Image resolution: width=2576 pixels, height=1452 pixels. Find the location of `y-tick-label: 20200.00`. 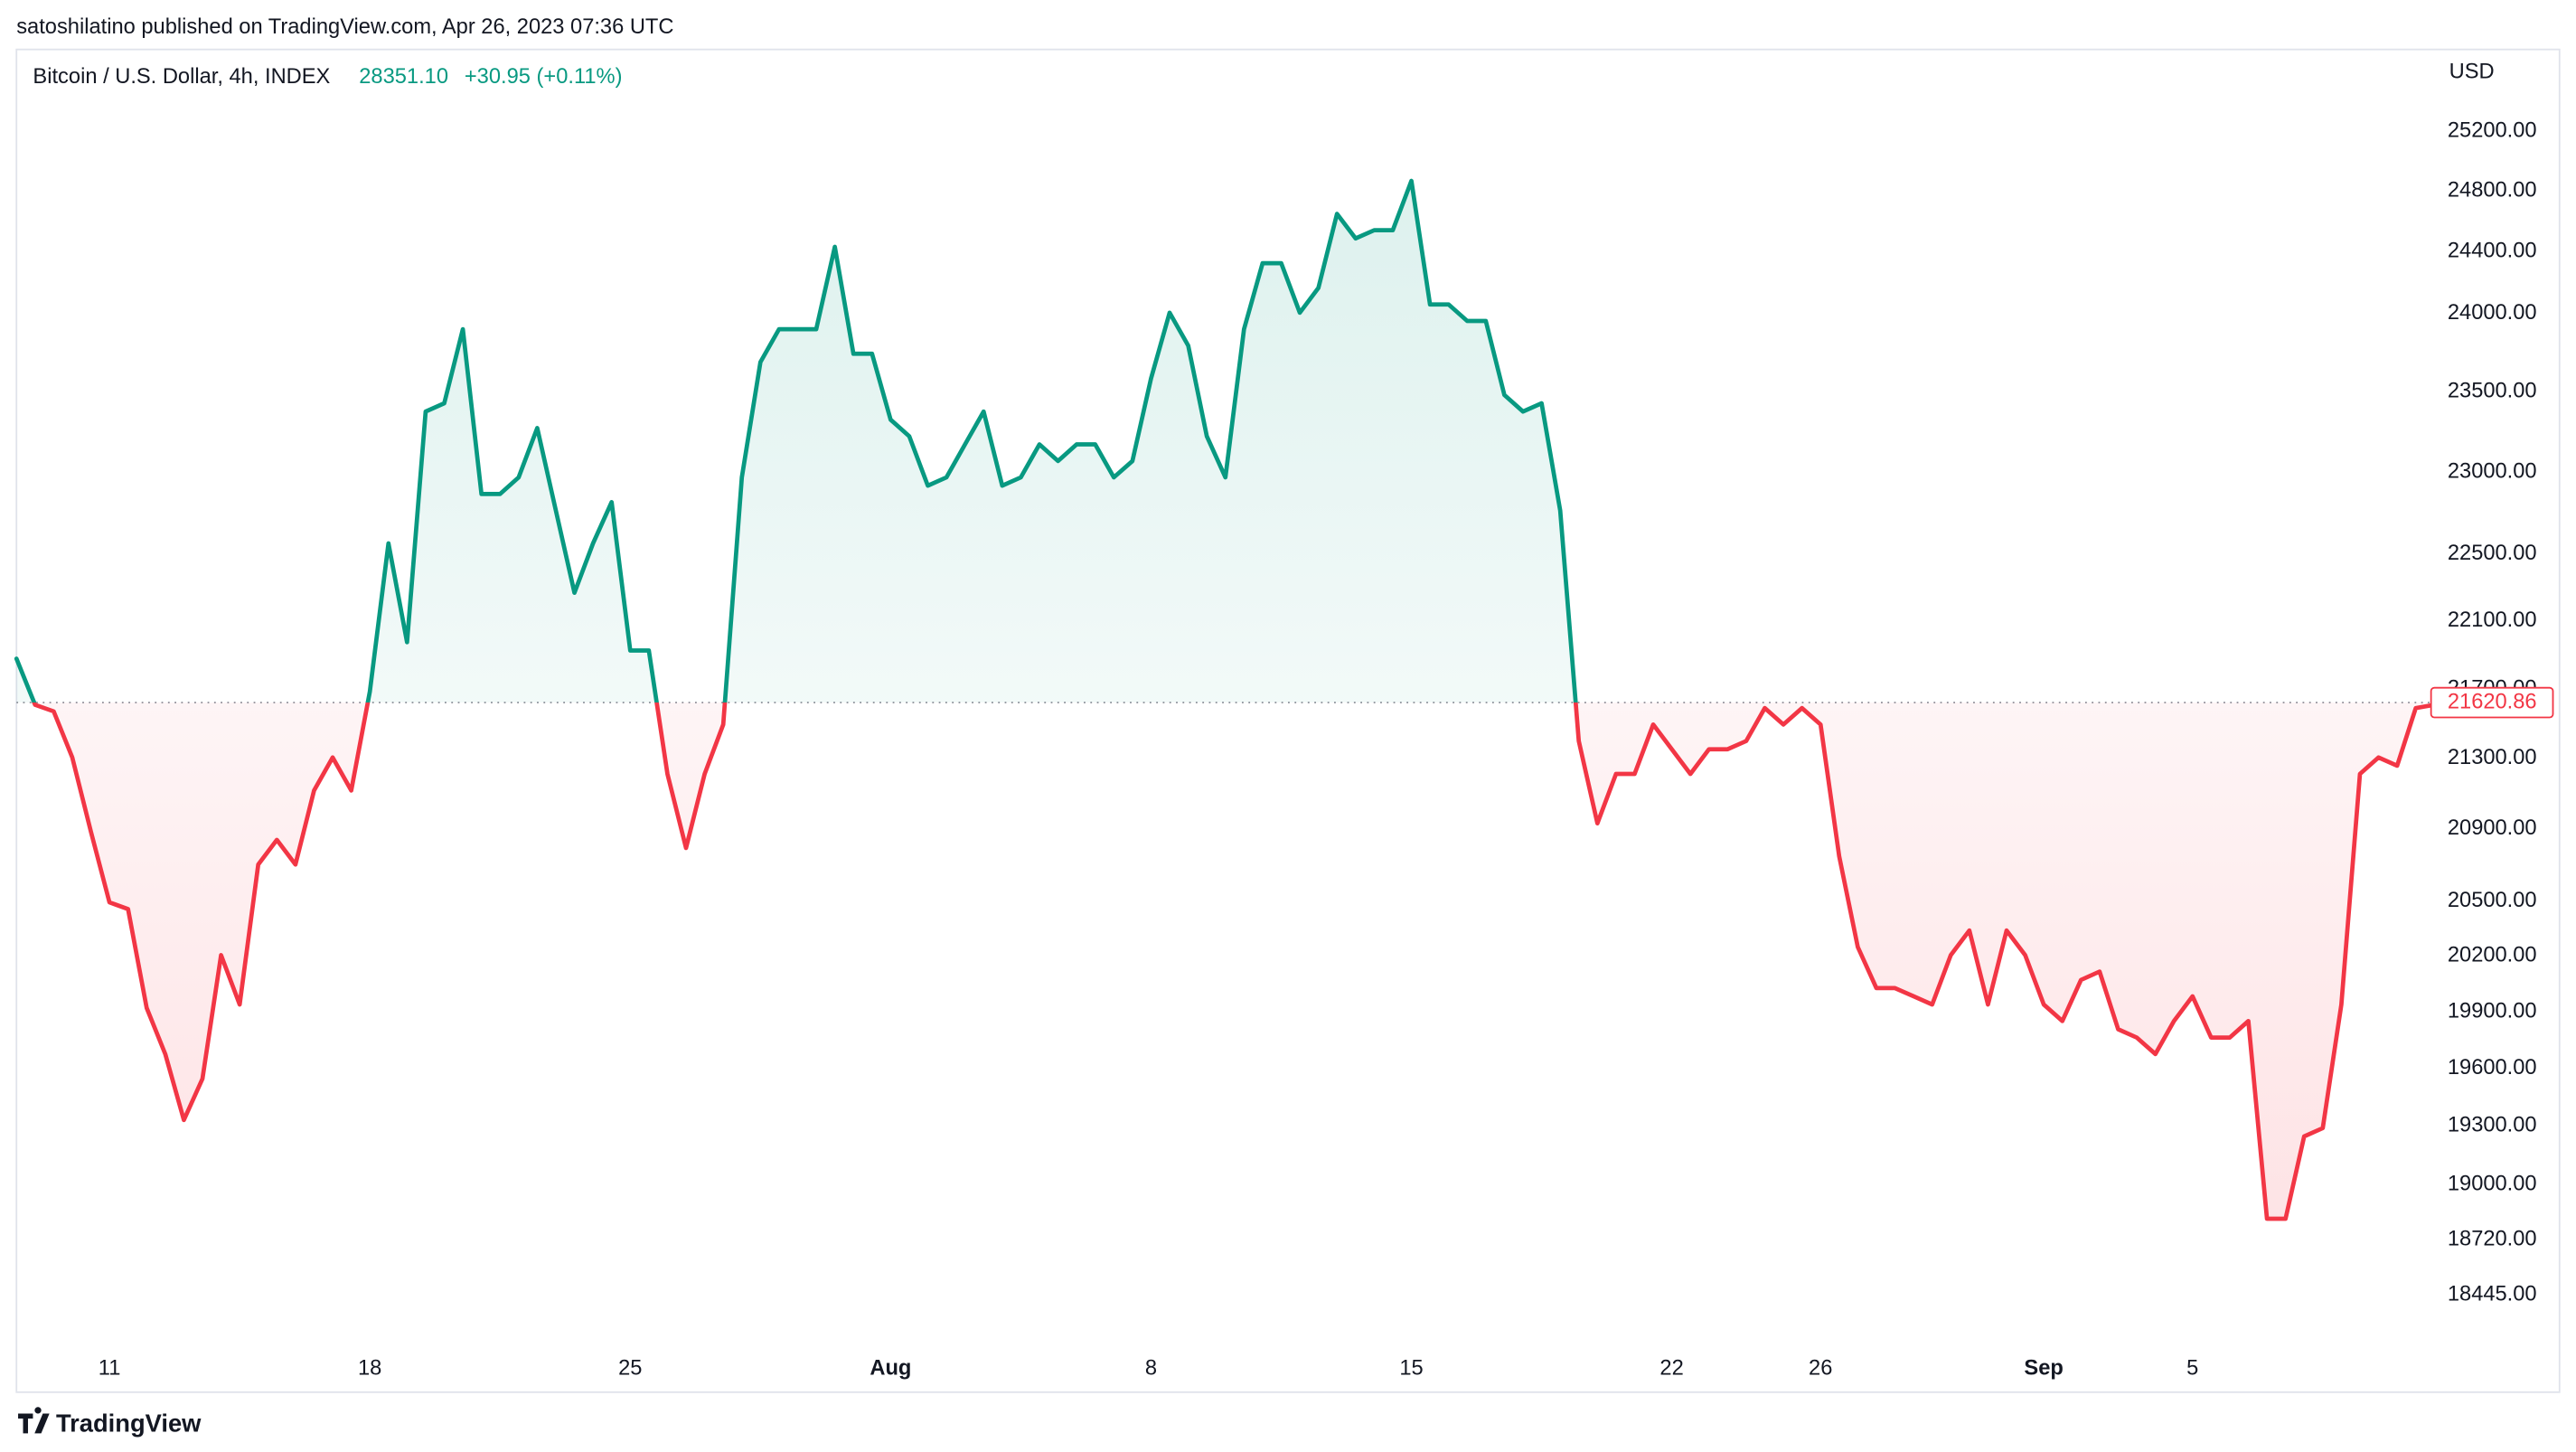

y-tick-label: 20200.00 is located at coordinates (2493, 955).